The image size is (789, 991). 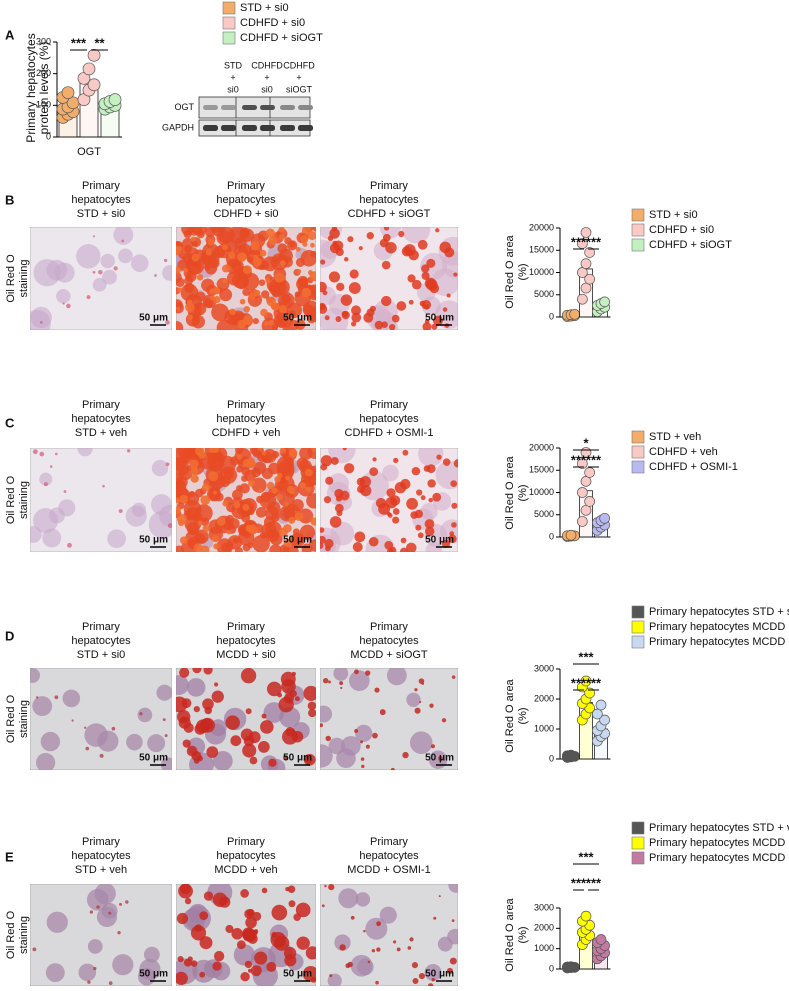 I want to click on legend-label: STD + si0, so click(x=673, y=215).